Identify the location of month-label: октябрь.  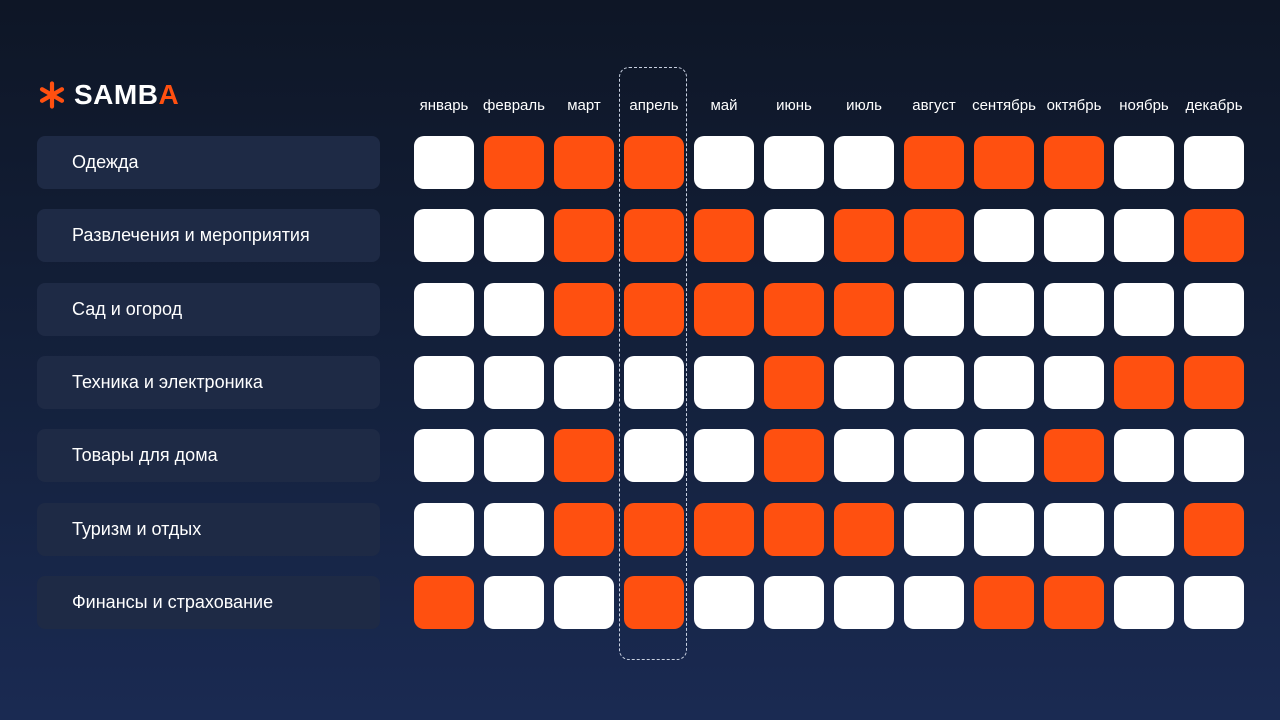
(1074, 105).